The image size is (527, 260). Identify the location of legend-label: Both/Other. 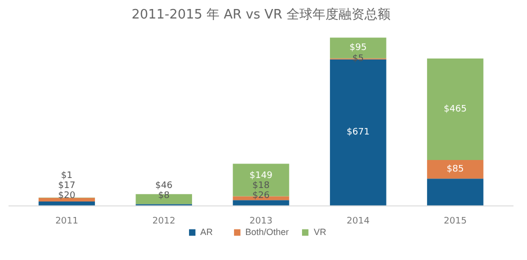
(267, 232).